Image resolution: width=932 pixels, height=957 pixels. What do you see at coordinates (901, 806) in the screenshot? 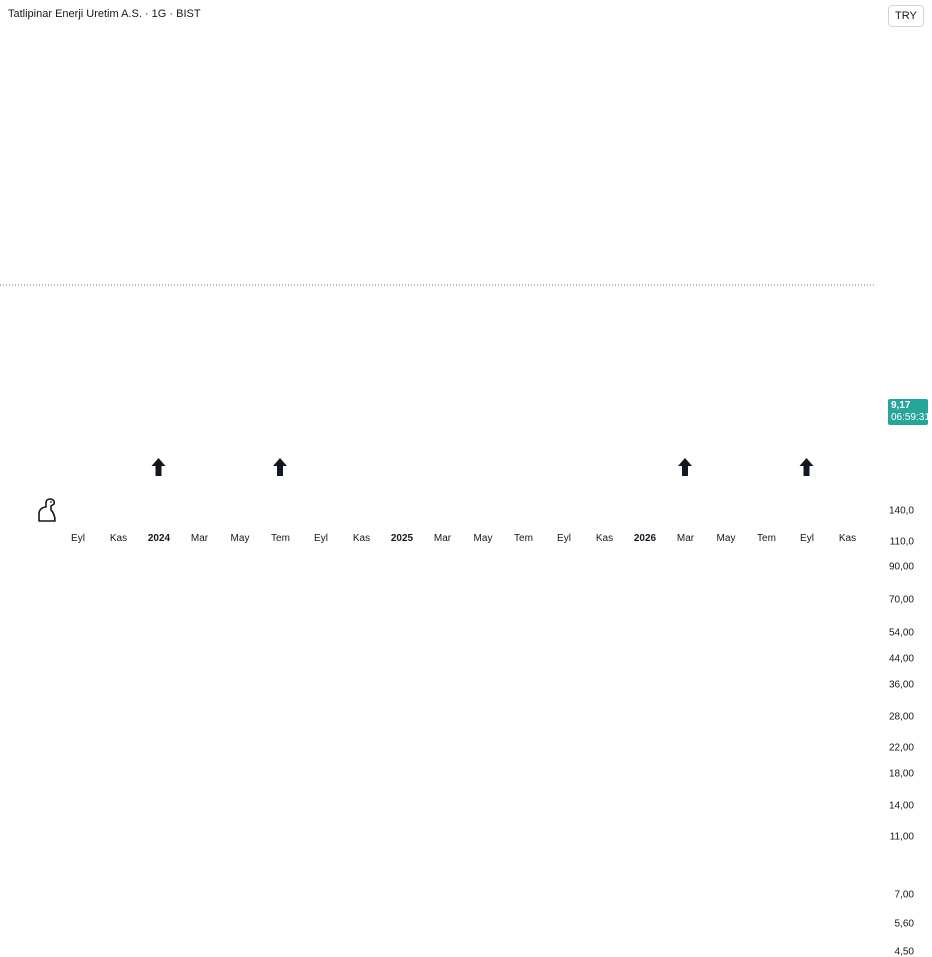
I see `price-axis-tick: 14,00` at bounding box center [901, 806].